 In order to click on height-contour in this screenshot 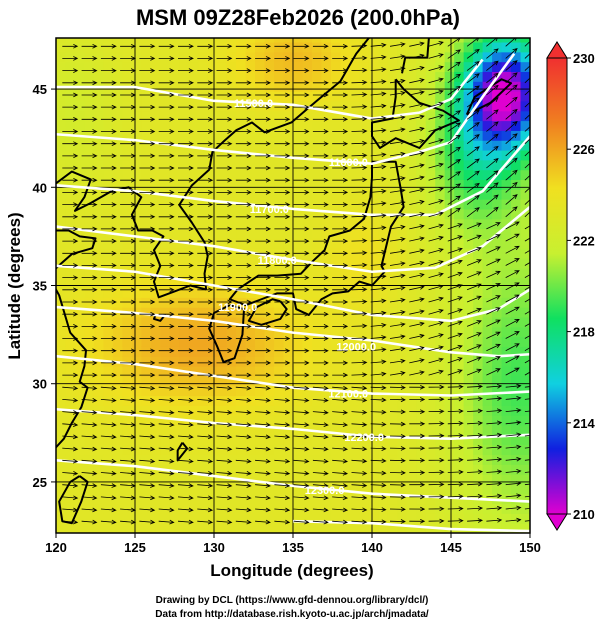, I will do `click(411, 526)`.